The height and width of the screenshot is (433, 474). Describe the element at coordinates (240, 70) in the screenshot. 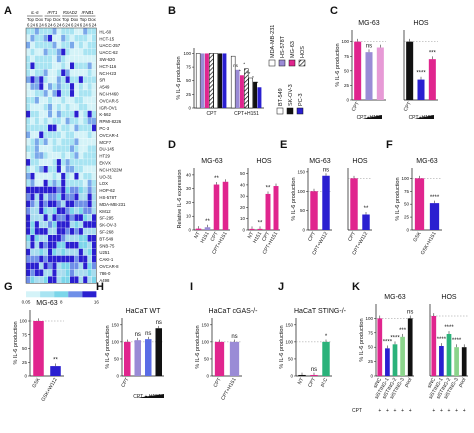

I see `significance-label: *` at that location.